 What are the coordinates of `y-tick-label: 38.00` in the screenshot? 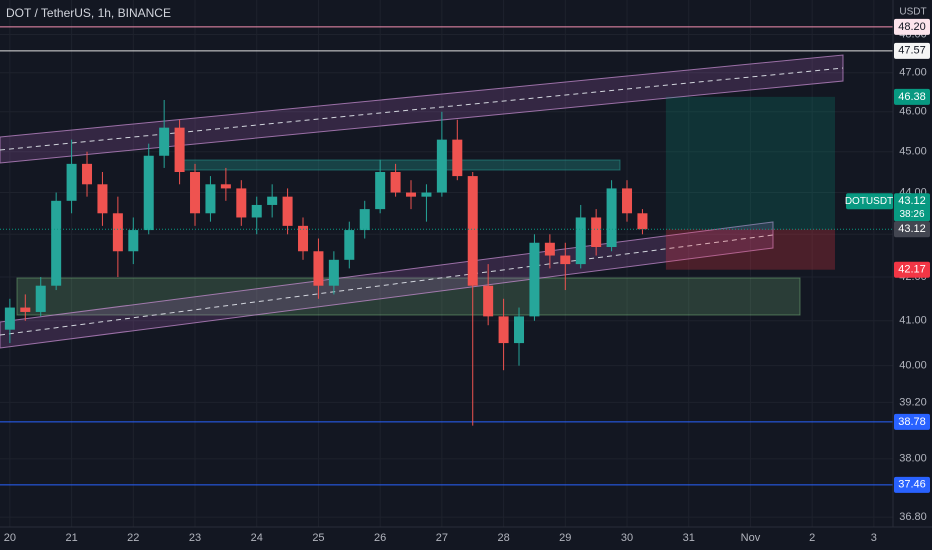 It's located at (913, 459).